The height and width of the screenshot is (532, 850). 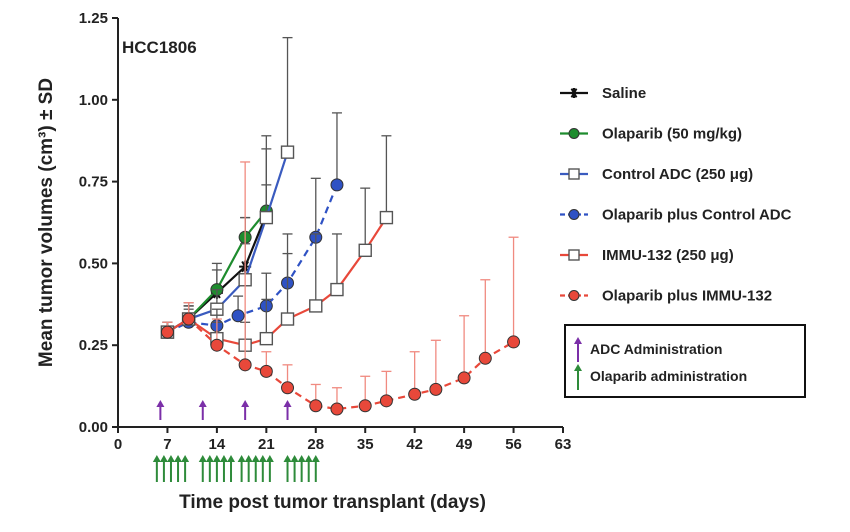 I want to click on legend-label: Olaparib plus Control ADC, so click(x=697, y=215).